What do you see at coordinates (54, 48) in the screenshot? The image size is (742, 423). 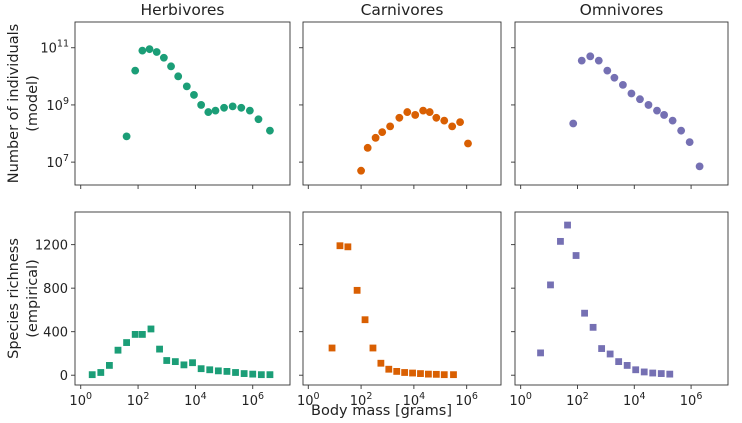 I see `y-tick-label: 1011` at bounding box center [54, 48].